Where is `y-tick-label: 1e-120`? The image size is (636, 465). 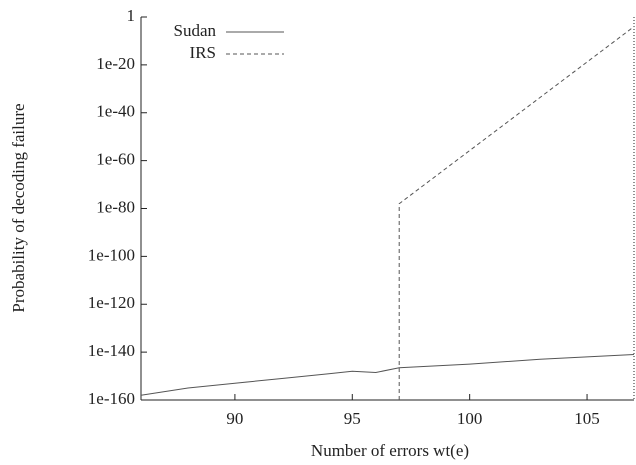
y-tick-label: 1e-120 is located at coordinates (111, 302).